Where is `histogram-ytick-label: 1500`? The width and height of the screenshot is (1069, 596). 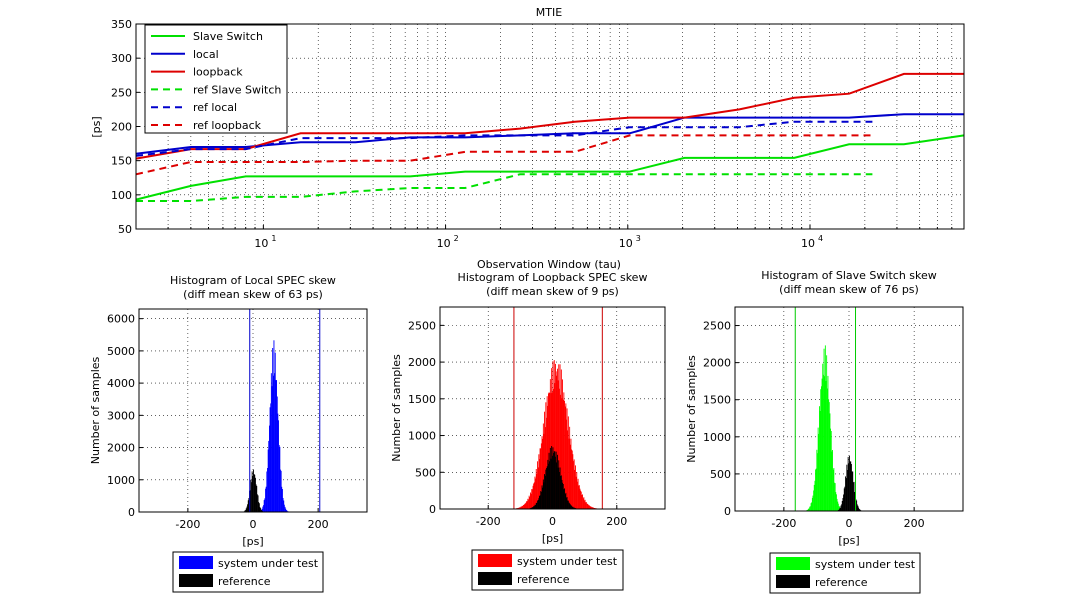 histogram-ytick-label: 1500 is located at coordinates (717, 400).